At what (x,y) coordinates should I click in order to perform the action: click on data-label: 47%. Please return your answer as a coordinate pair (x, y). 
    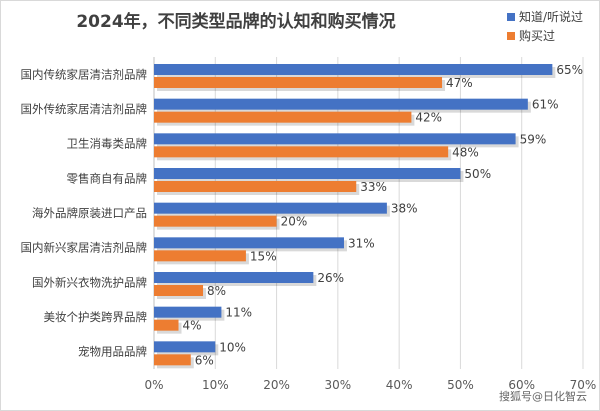
    Looking at the image, I should click on (459, 83).